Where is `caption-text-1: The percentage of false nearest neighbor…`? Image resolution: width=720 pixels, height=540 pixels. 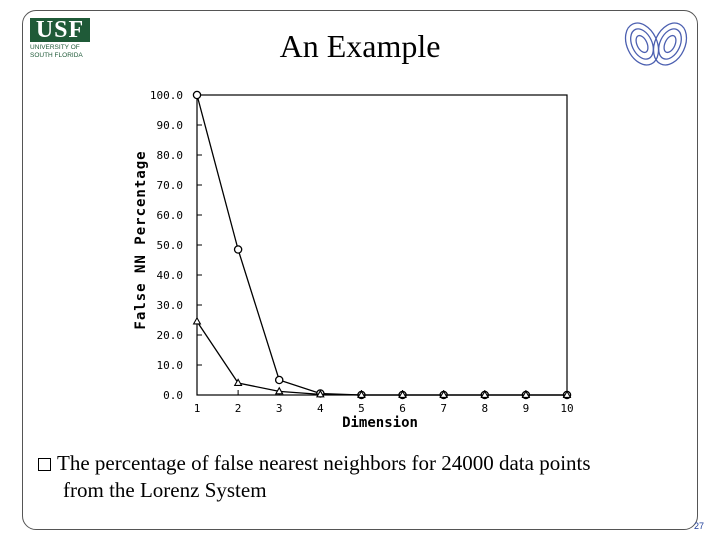 caption-text-1: The percentage of false nearest neighbor… is located at coordinates (324, 463).